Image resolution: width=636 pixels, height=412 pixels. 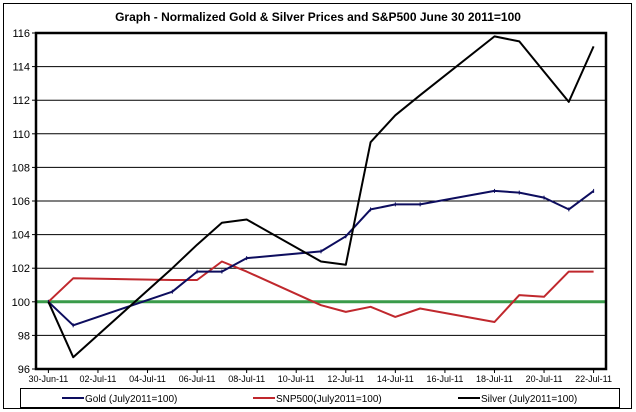 I want to click on legend-box, so click(x=320, y=398).